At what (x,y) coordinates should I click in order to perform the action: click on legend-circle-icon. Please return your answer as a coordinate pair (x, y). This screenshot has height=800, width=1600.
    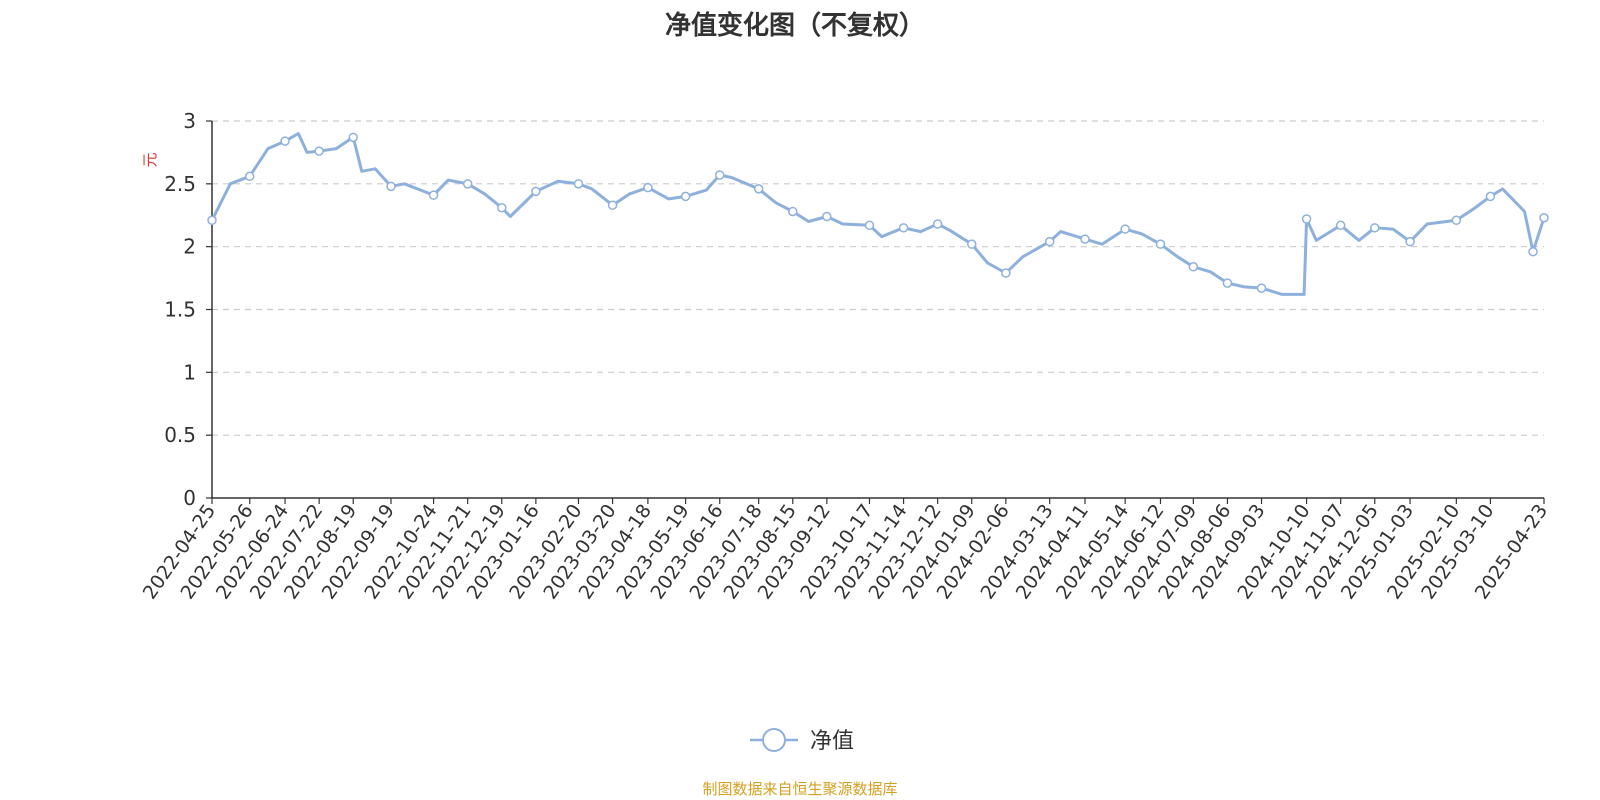
    Looking at the image, I should click on (774, 740).